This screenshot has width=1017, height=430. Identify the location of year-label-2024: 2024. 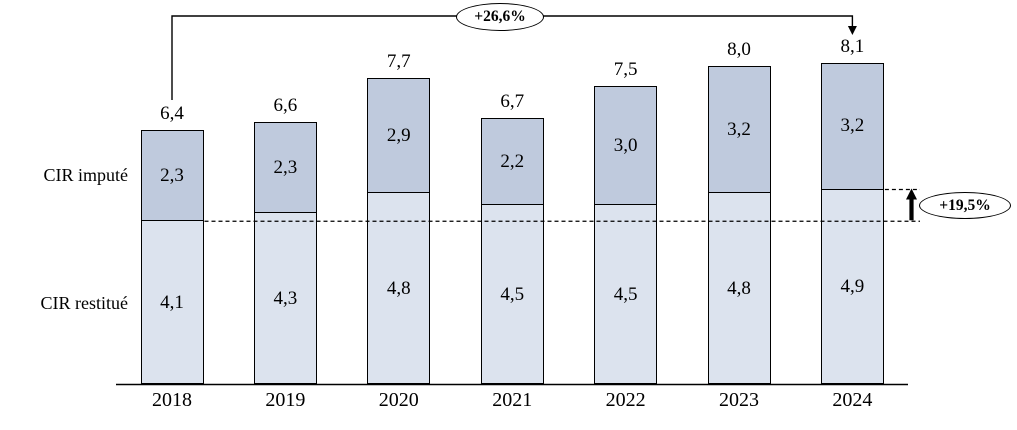
(852, 400).